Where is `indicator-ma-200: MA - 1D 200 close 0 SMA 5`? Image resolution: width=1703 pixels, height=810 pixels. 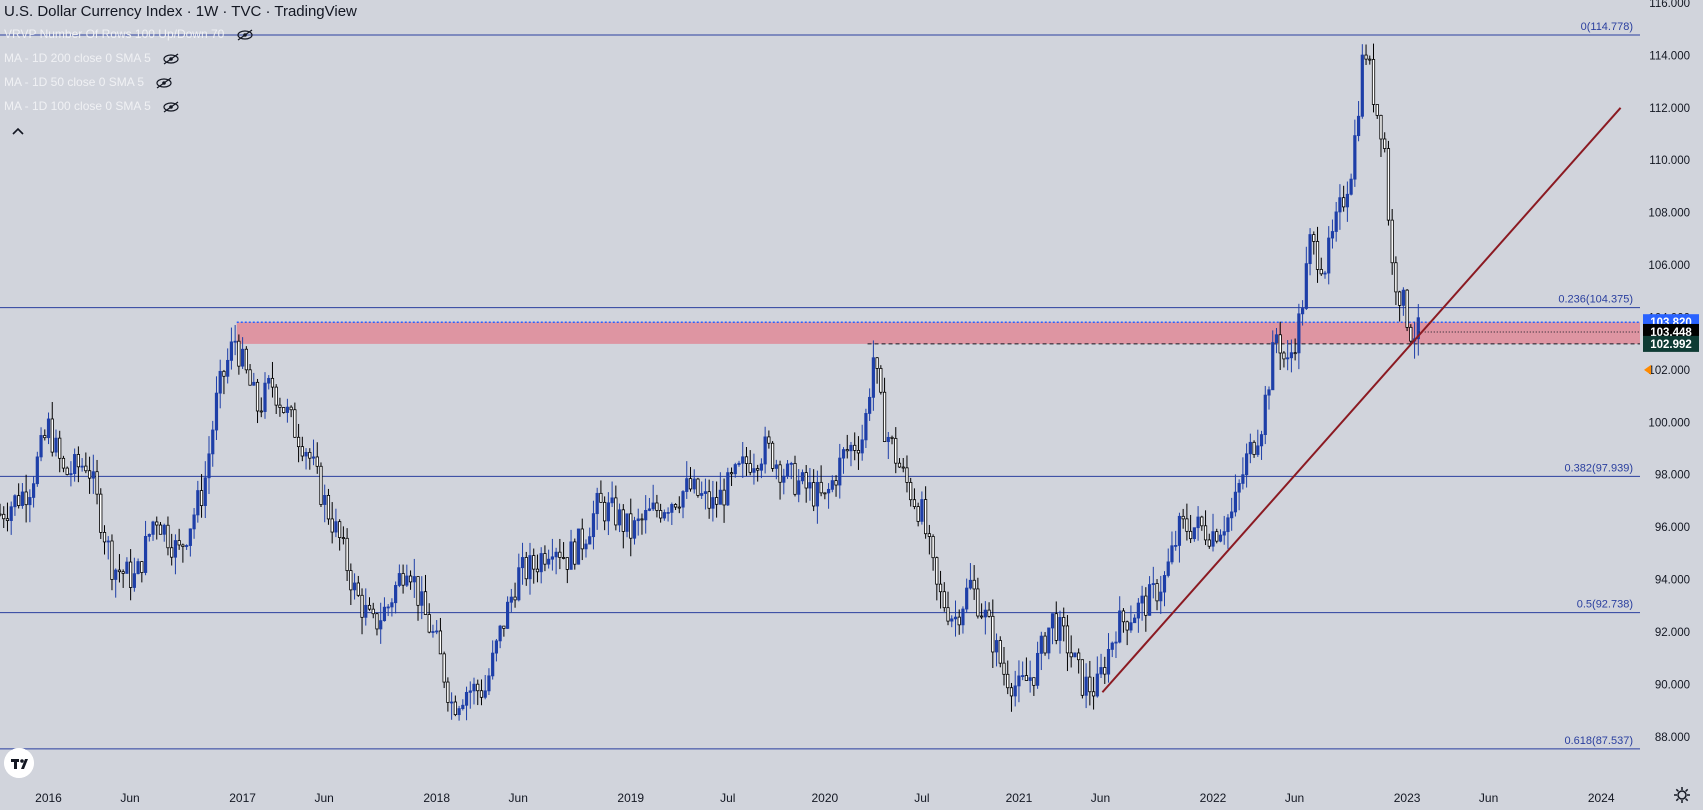 indicator-ma-200: MA - 1D 200 close 0 SMA 5 is located at coordinates (180, 58).